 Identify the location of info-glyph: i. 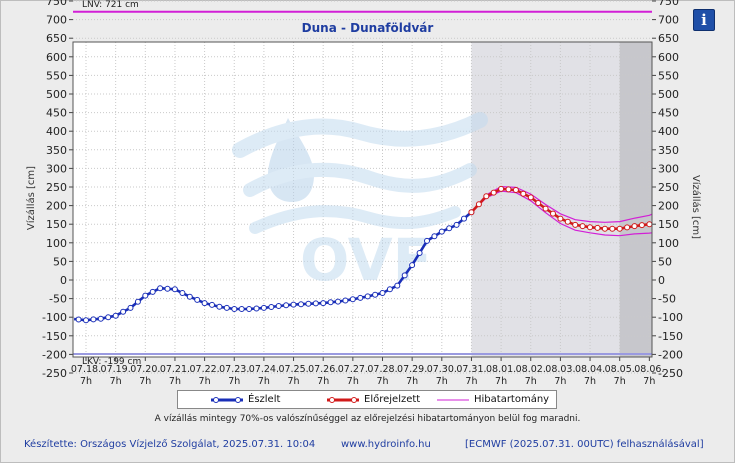
(704, 20).